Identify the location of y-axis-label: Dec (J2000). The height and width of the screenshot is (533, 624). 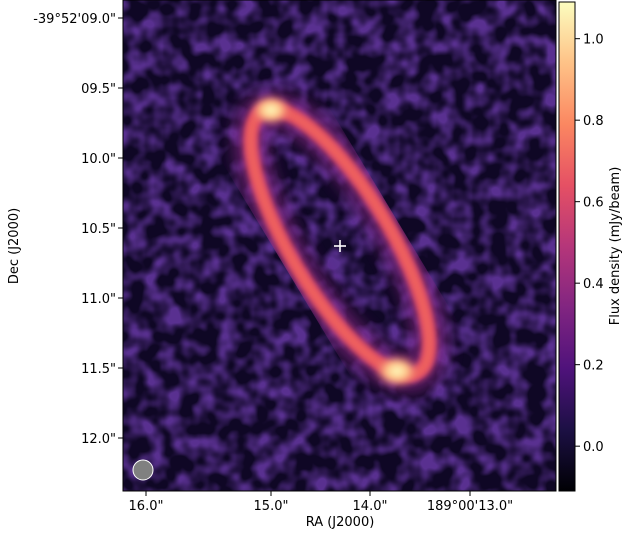
(14, 246).